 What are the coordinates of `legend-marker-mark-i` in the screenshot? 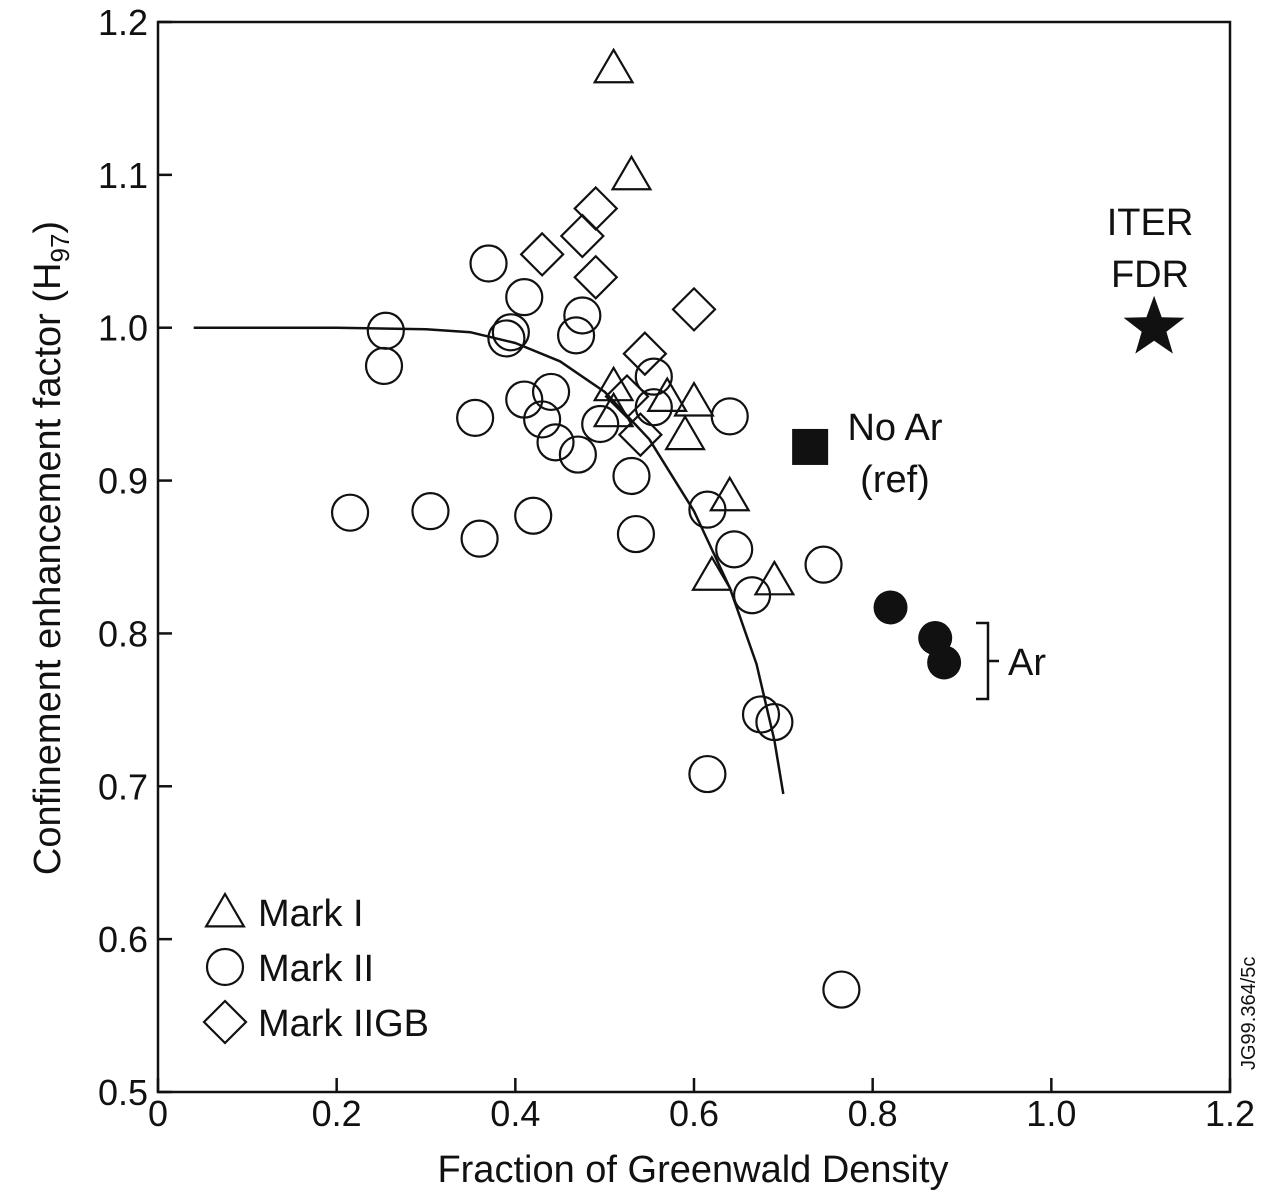 It's located at (225, 909).